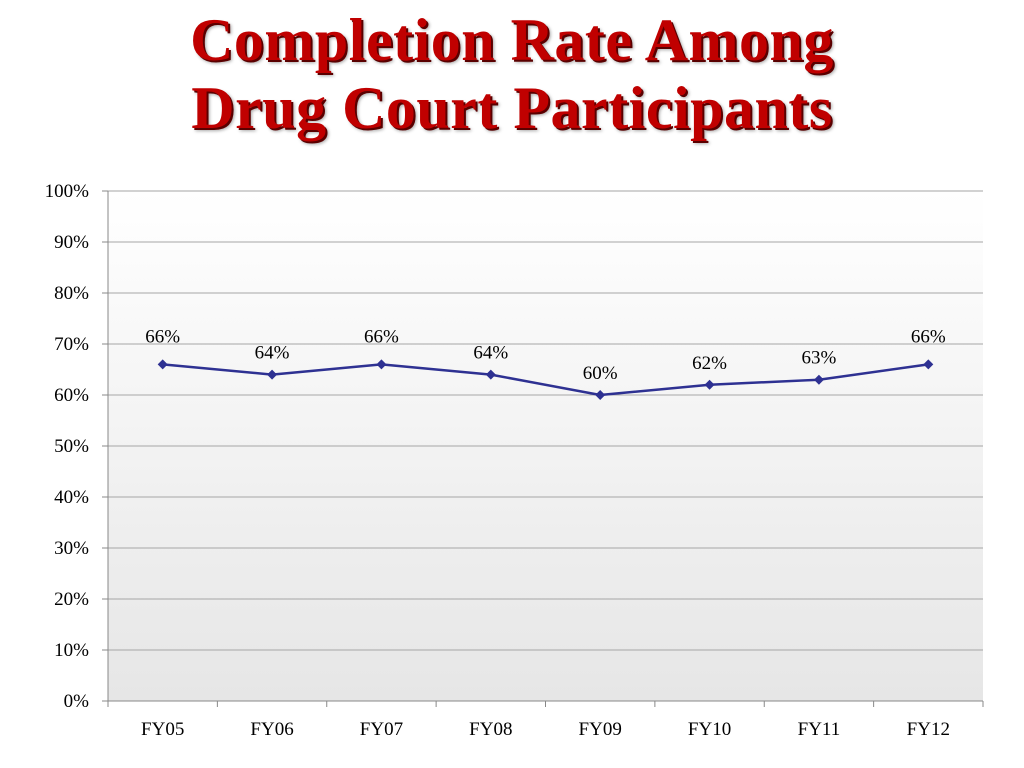  What do you see at coordinates (71, 497) in the screenshot?
I see `y-tick-label: 40%` at bounding box center [71, 497].